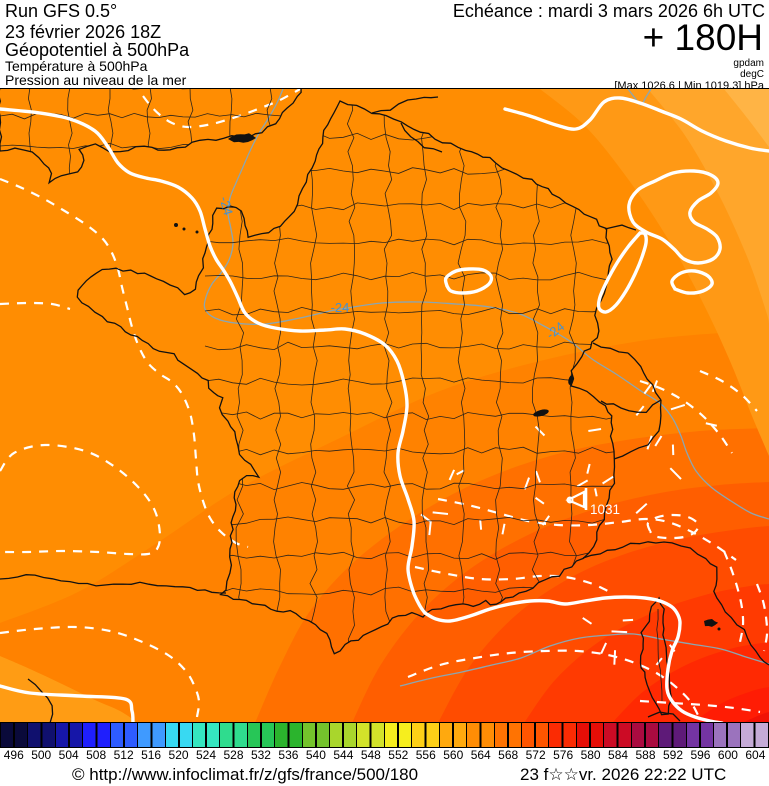 Image resolution: width=769 pixels, height=786 pixels. What do you see at coordinates (645, 755) in the screenshot?
I see `colorbar-tick-label: 588` at bounding box center [645, 755].